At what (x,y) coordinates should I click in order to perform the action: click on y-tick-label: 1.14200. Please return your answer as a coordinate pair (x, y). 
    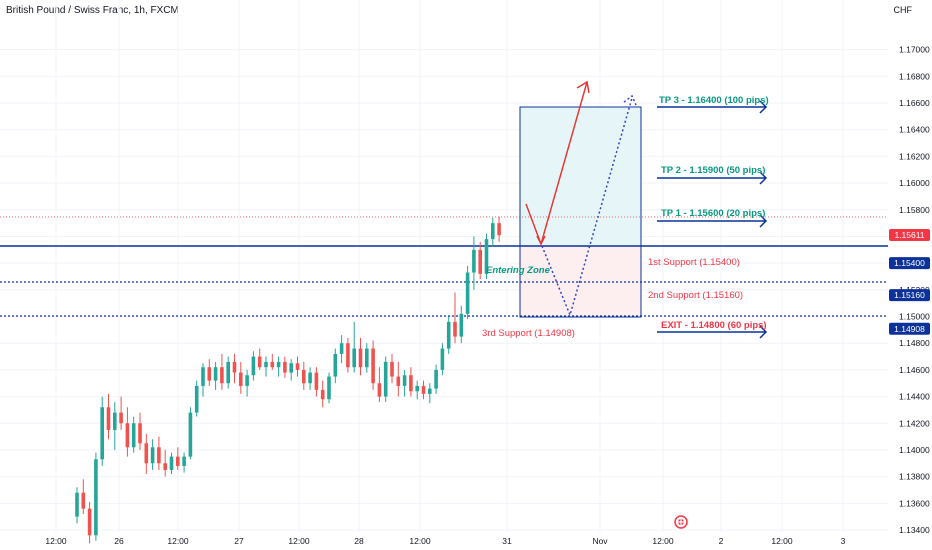
    Looking at the image, I should click on (914, 423).